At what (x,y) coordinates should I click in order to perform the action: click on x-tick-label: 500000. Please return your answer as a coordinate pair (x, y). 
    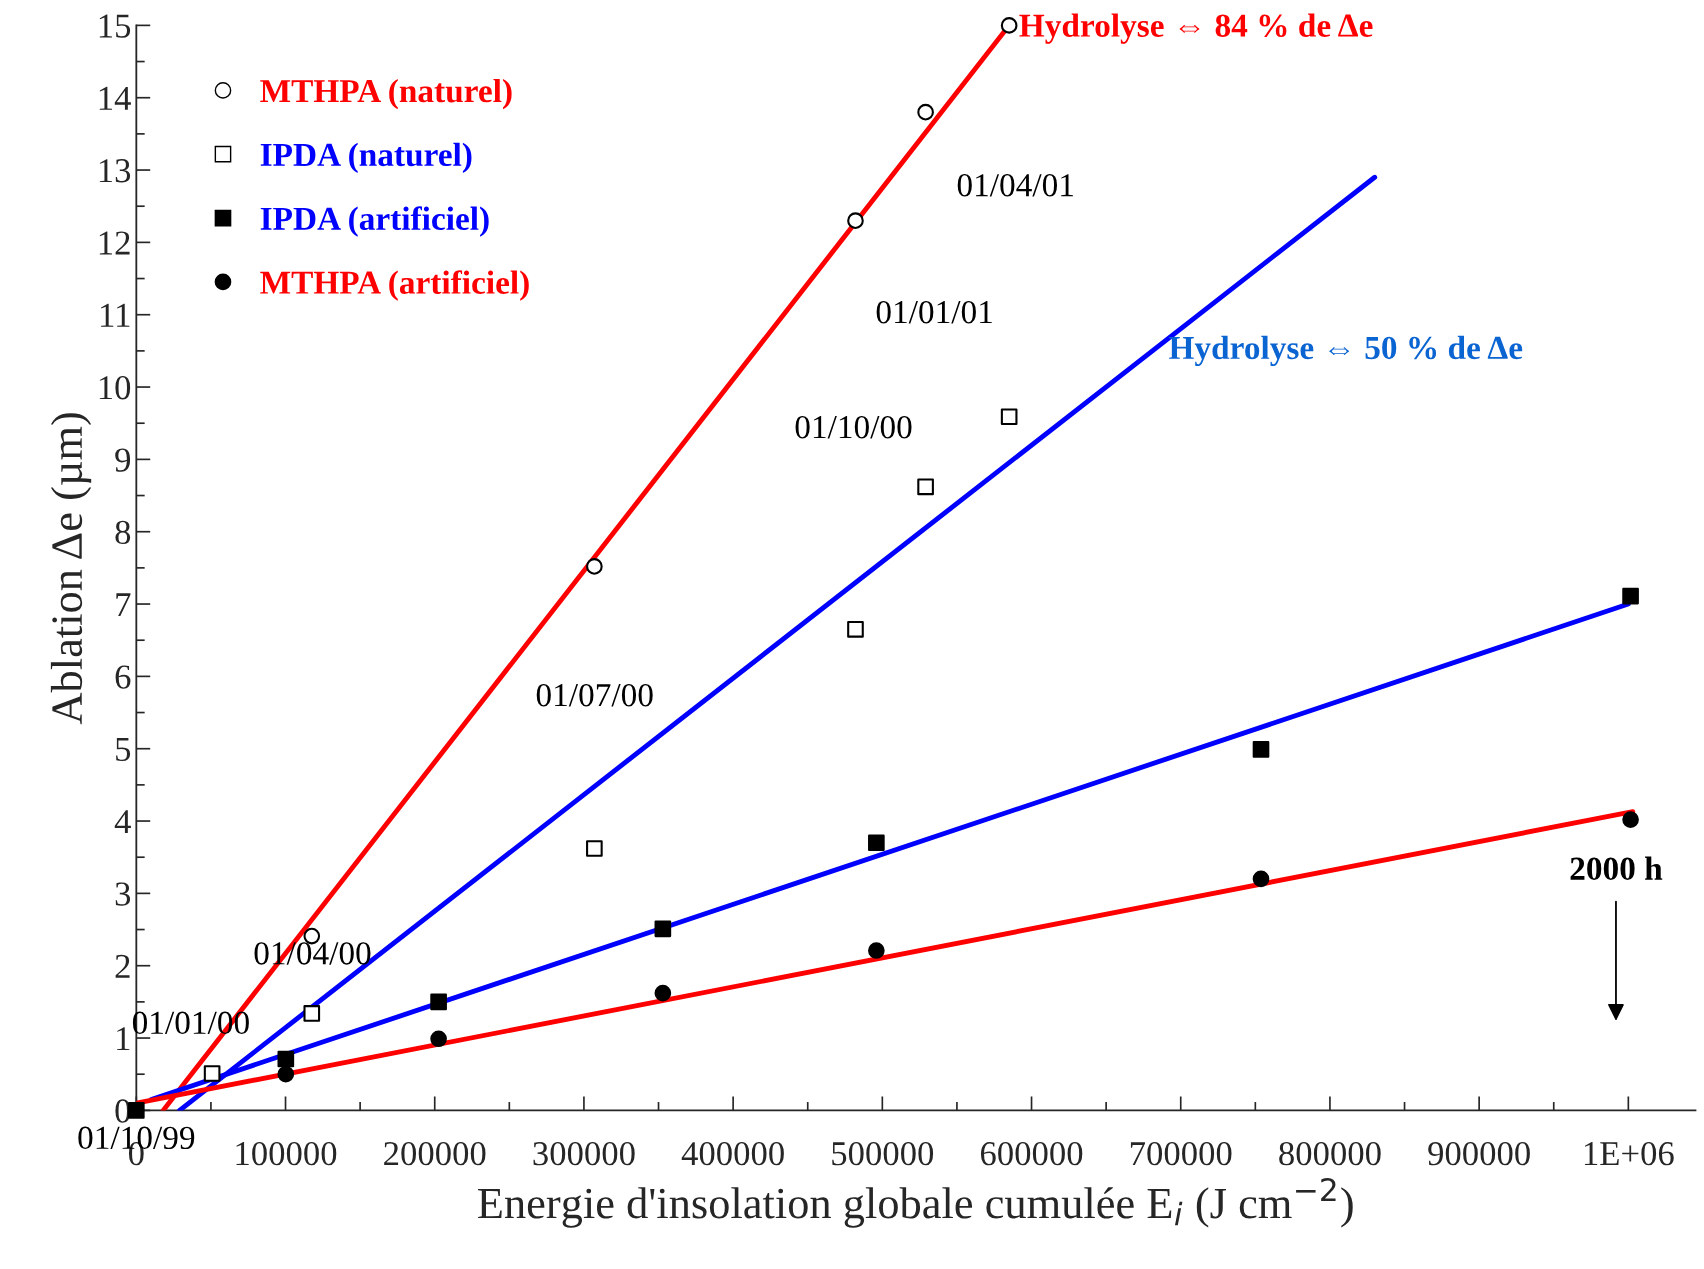
    Looking at the image, I should click on (883, 1153).